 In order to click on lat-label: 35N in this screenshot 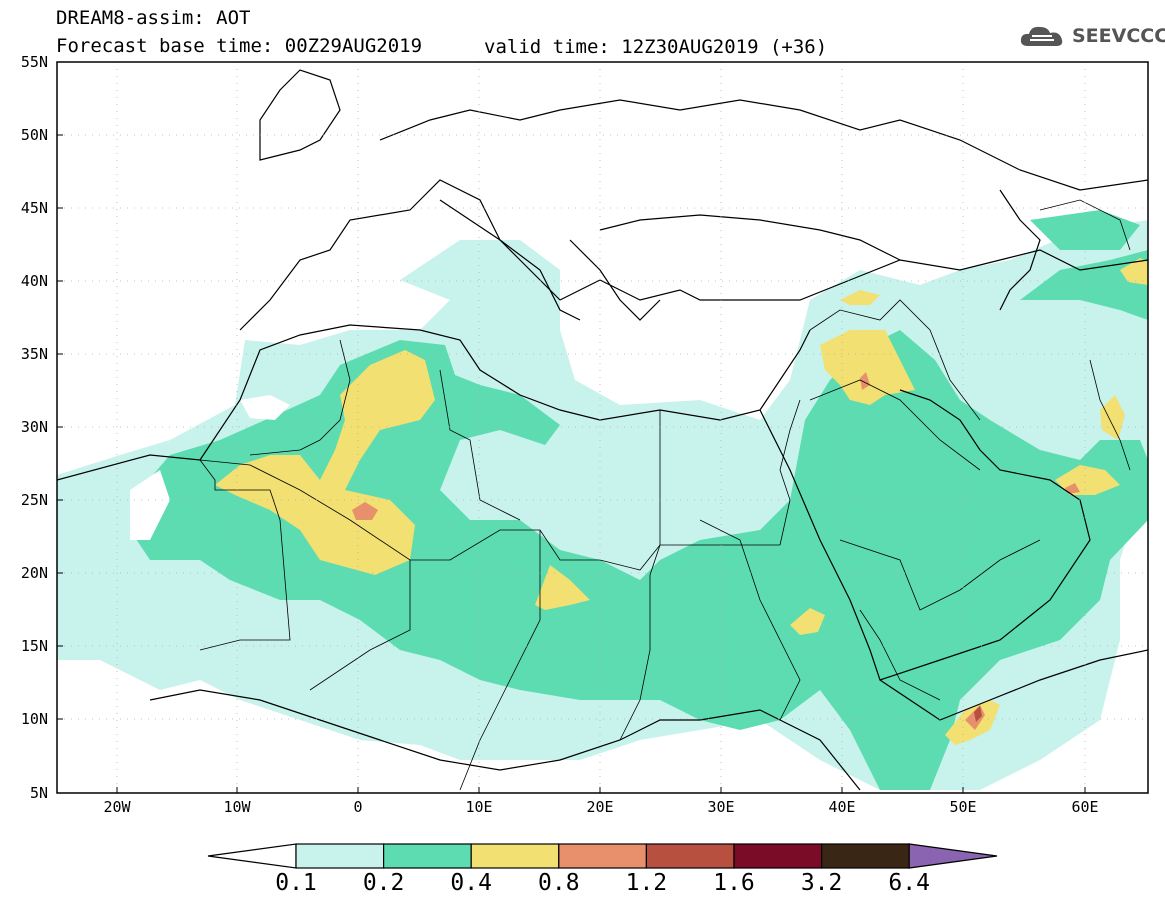, I will do `click(34, 354)`.